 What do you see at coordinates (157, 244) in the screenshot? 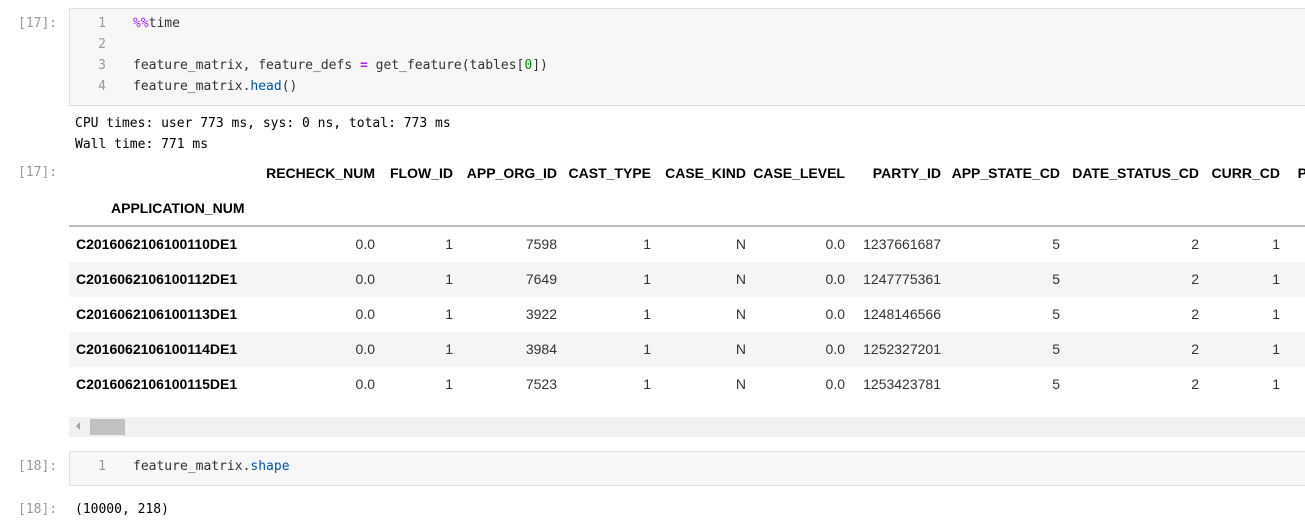
I see `row-index: C2016062106100110DE1` at bounding box center [157, 244].